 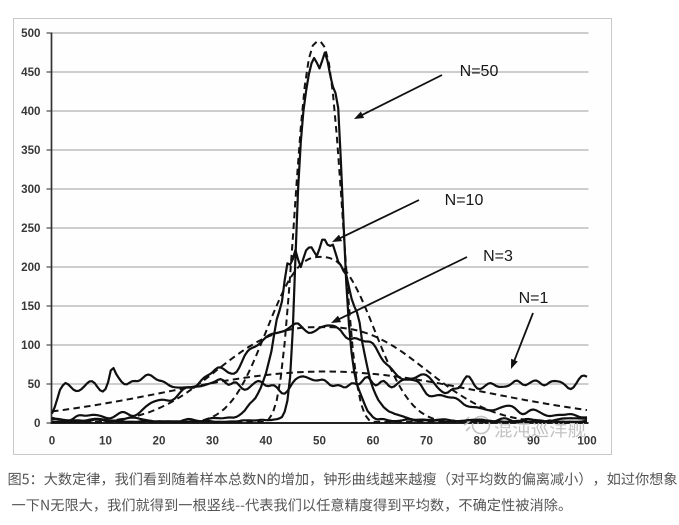 What do you see at coordinates (30, 306) in the screenshot?
I see `svg-text: 150` at bounding box center [30, 306].